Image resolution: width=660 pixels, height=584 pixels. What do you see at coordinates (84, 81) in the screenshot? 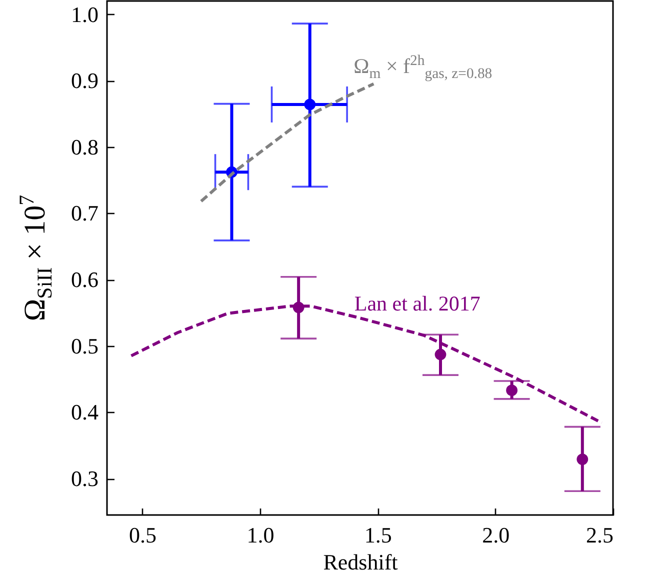
I see `y-tick-label: 0.9` at bounding box center [84, 81].